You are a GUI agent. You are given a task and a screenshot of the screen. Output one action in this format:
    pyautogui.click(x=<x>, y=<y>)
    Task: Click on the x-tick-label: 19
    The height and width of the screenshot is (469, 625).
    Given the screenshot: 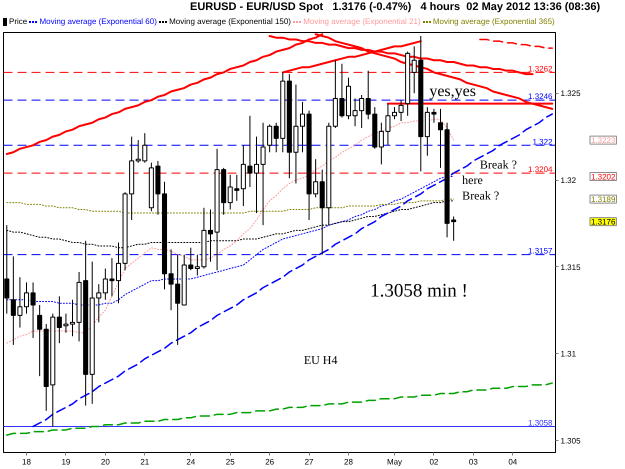 What is the action you would take?
    pyautogui.click(x=66, y=462)
    